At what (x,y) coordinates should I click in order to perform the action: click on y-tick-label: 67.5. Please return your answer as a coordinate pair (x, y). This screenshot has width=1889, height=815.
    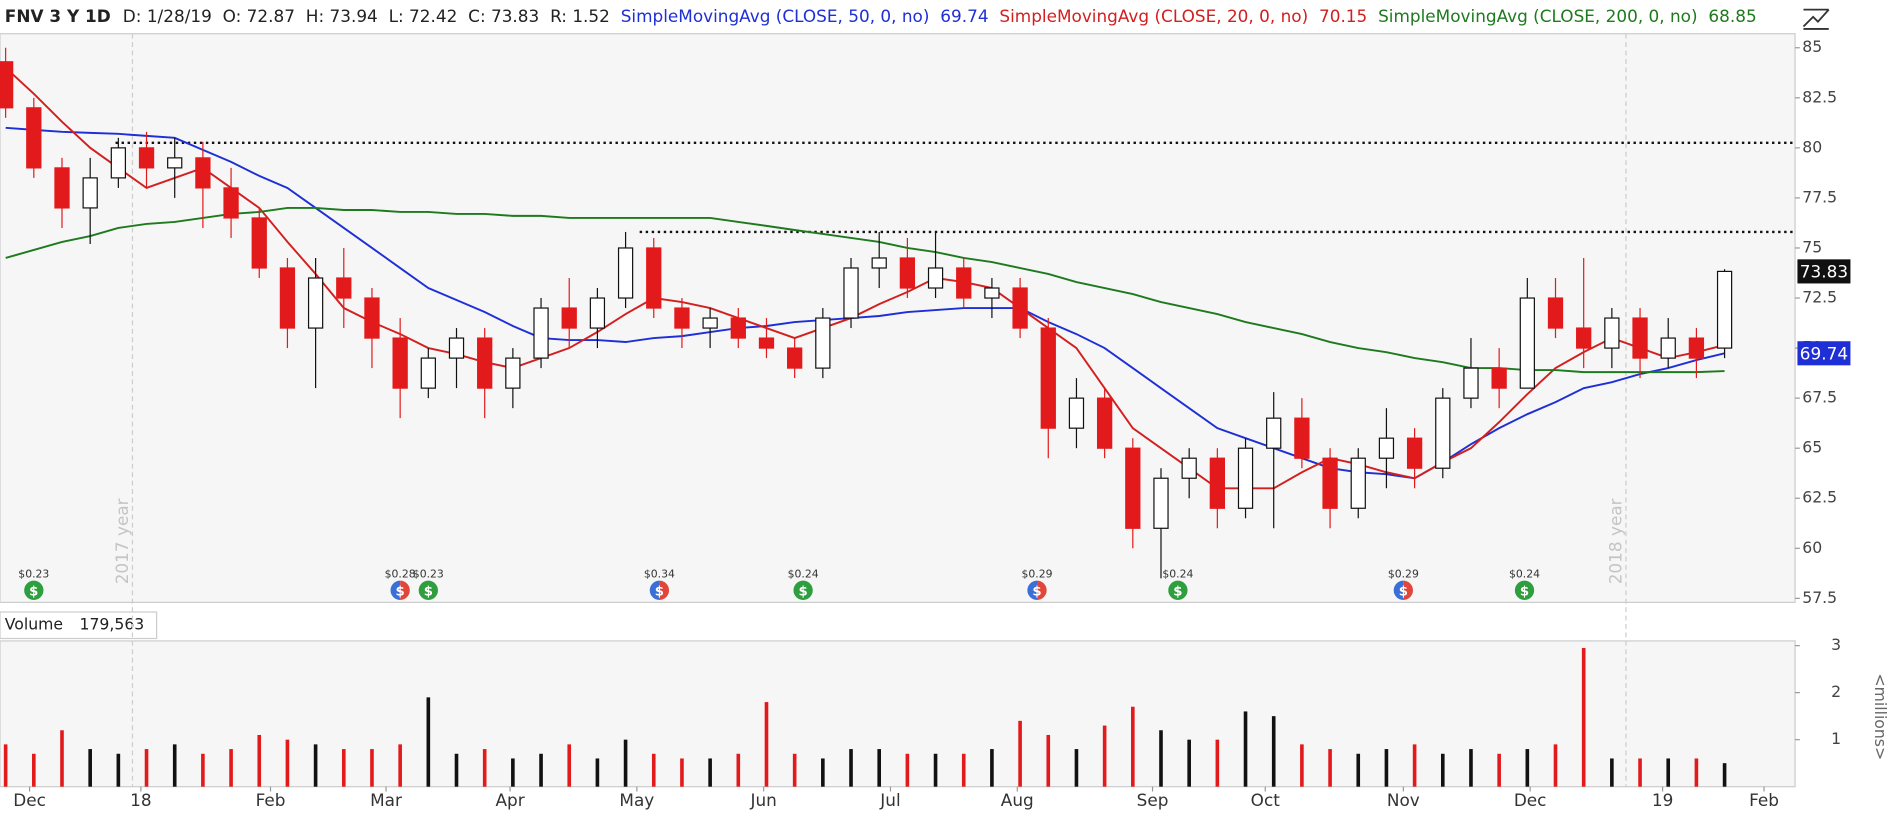
    Looking at the image, I should click on (1819, 397).